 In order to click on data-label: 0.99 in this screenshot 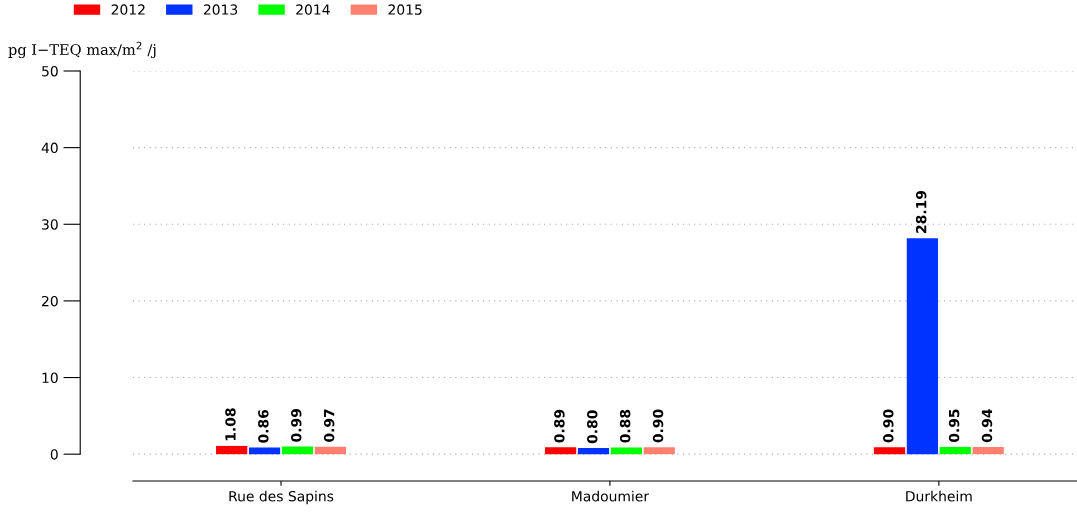, I will do `click(296, 425)`.